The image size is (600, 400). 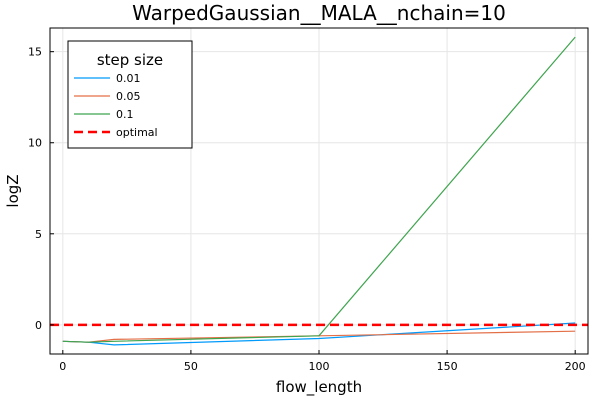 What do you see at coordinates (38, 234) in the screenshot?
I see `y-tick-label: 5` at bounding box center [38, 234].